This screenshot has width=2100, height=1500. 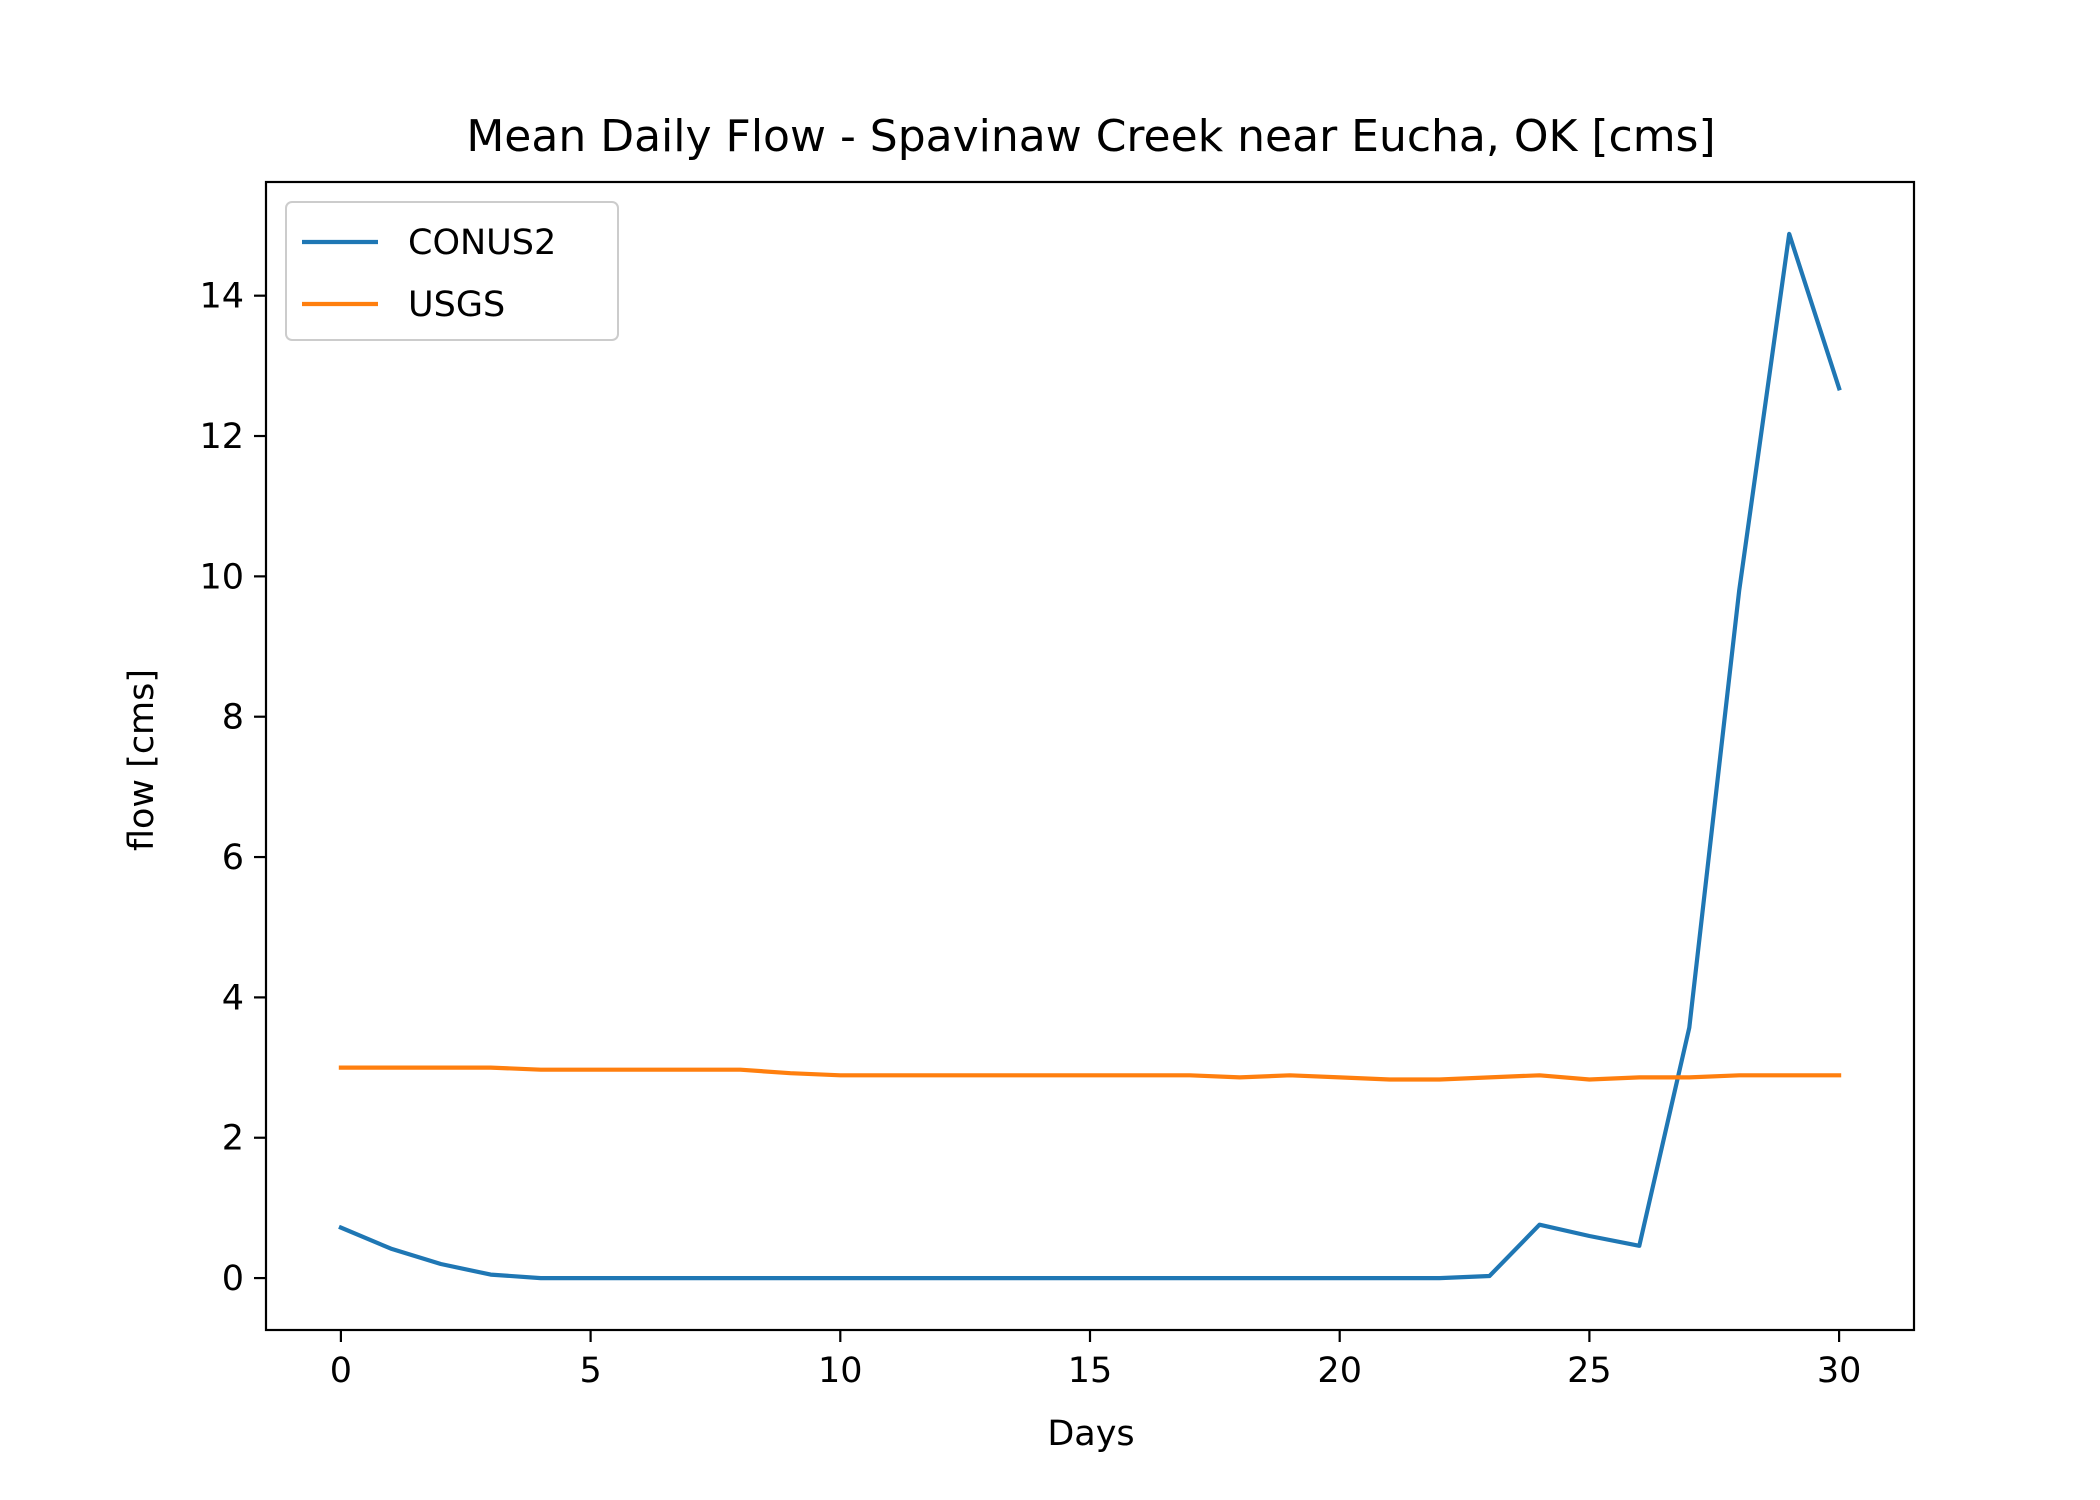 I want to click on legend-label-usgs: USGS, so click(x=456, y=305).